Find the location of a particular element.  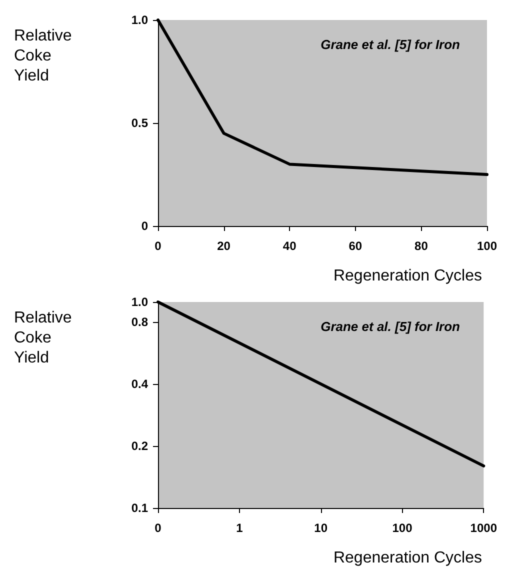

x-tick-label: 80 is located at coordinates (421, 246).